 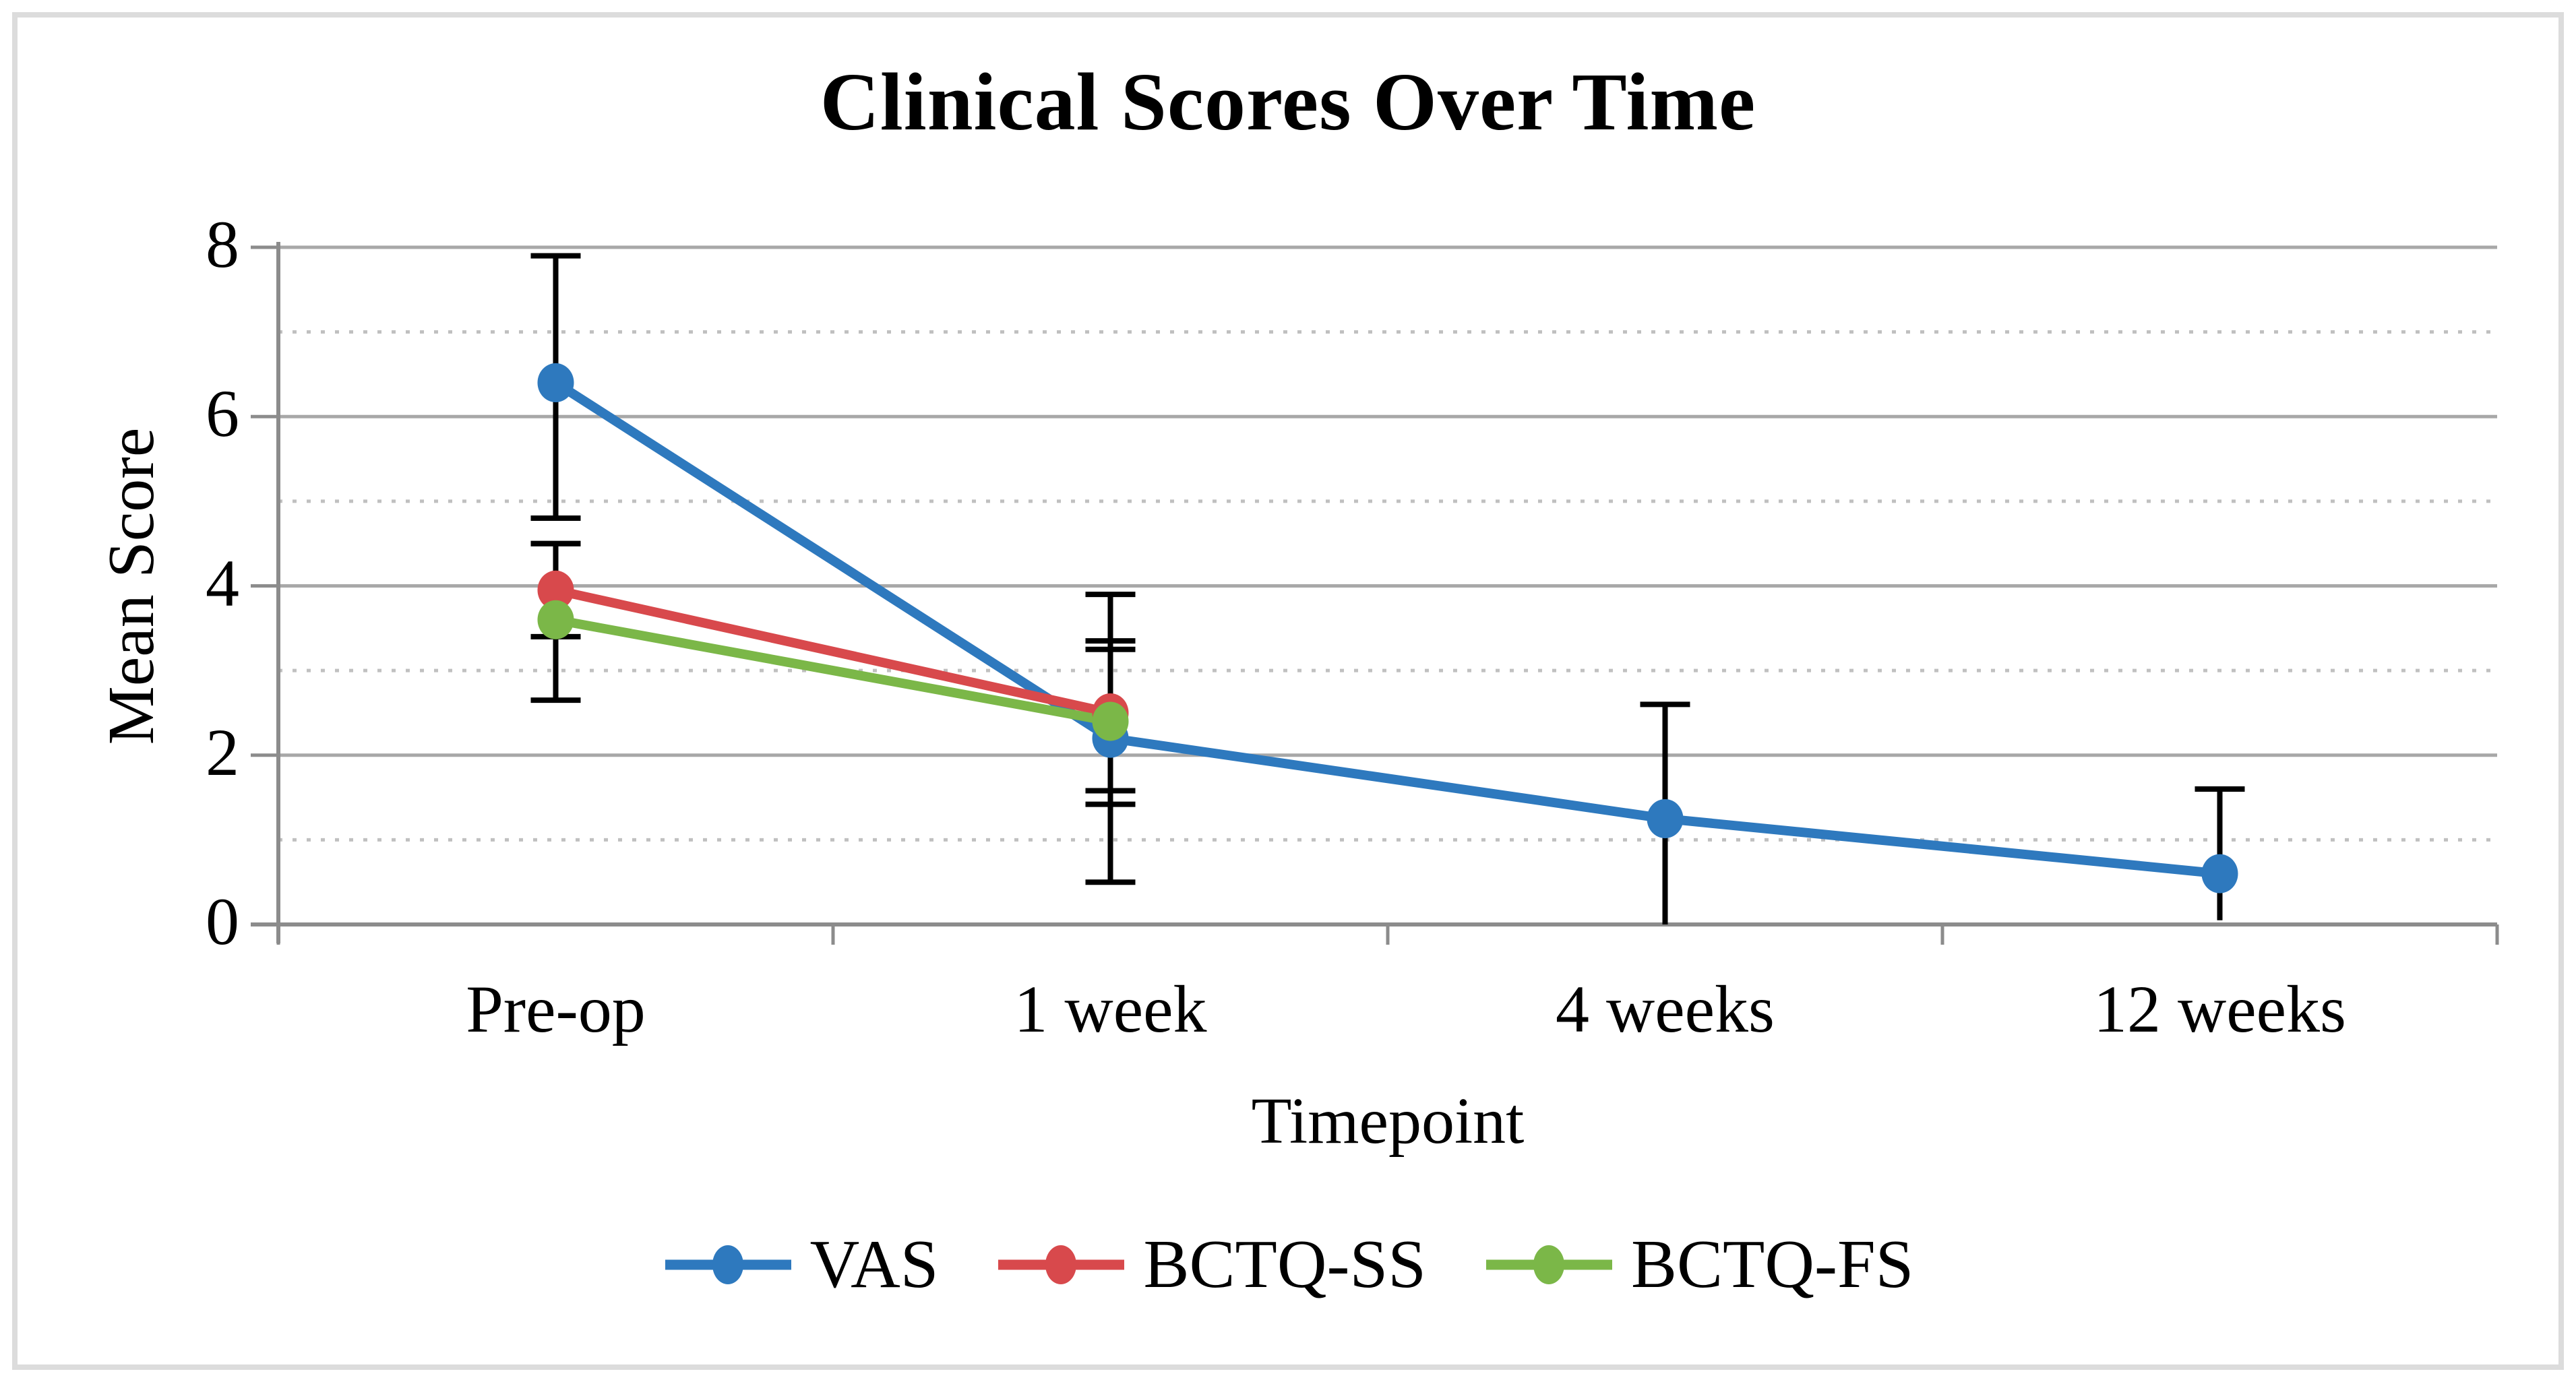 I want to click on legend-swatch-vas-icon, so click(x=728, y=1264).